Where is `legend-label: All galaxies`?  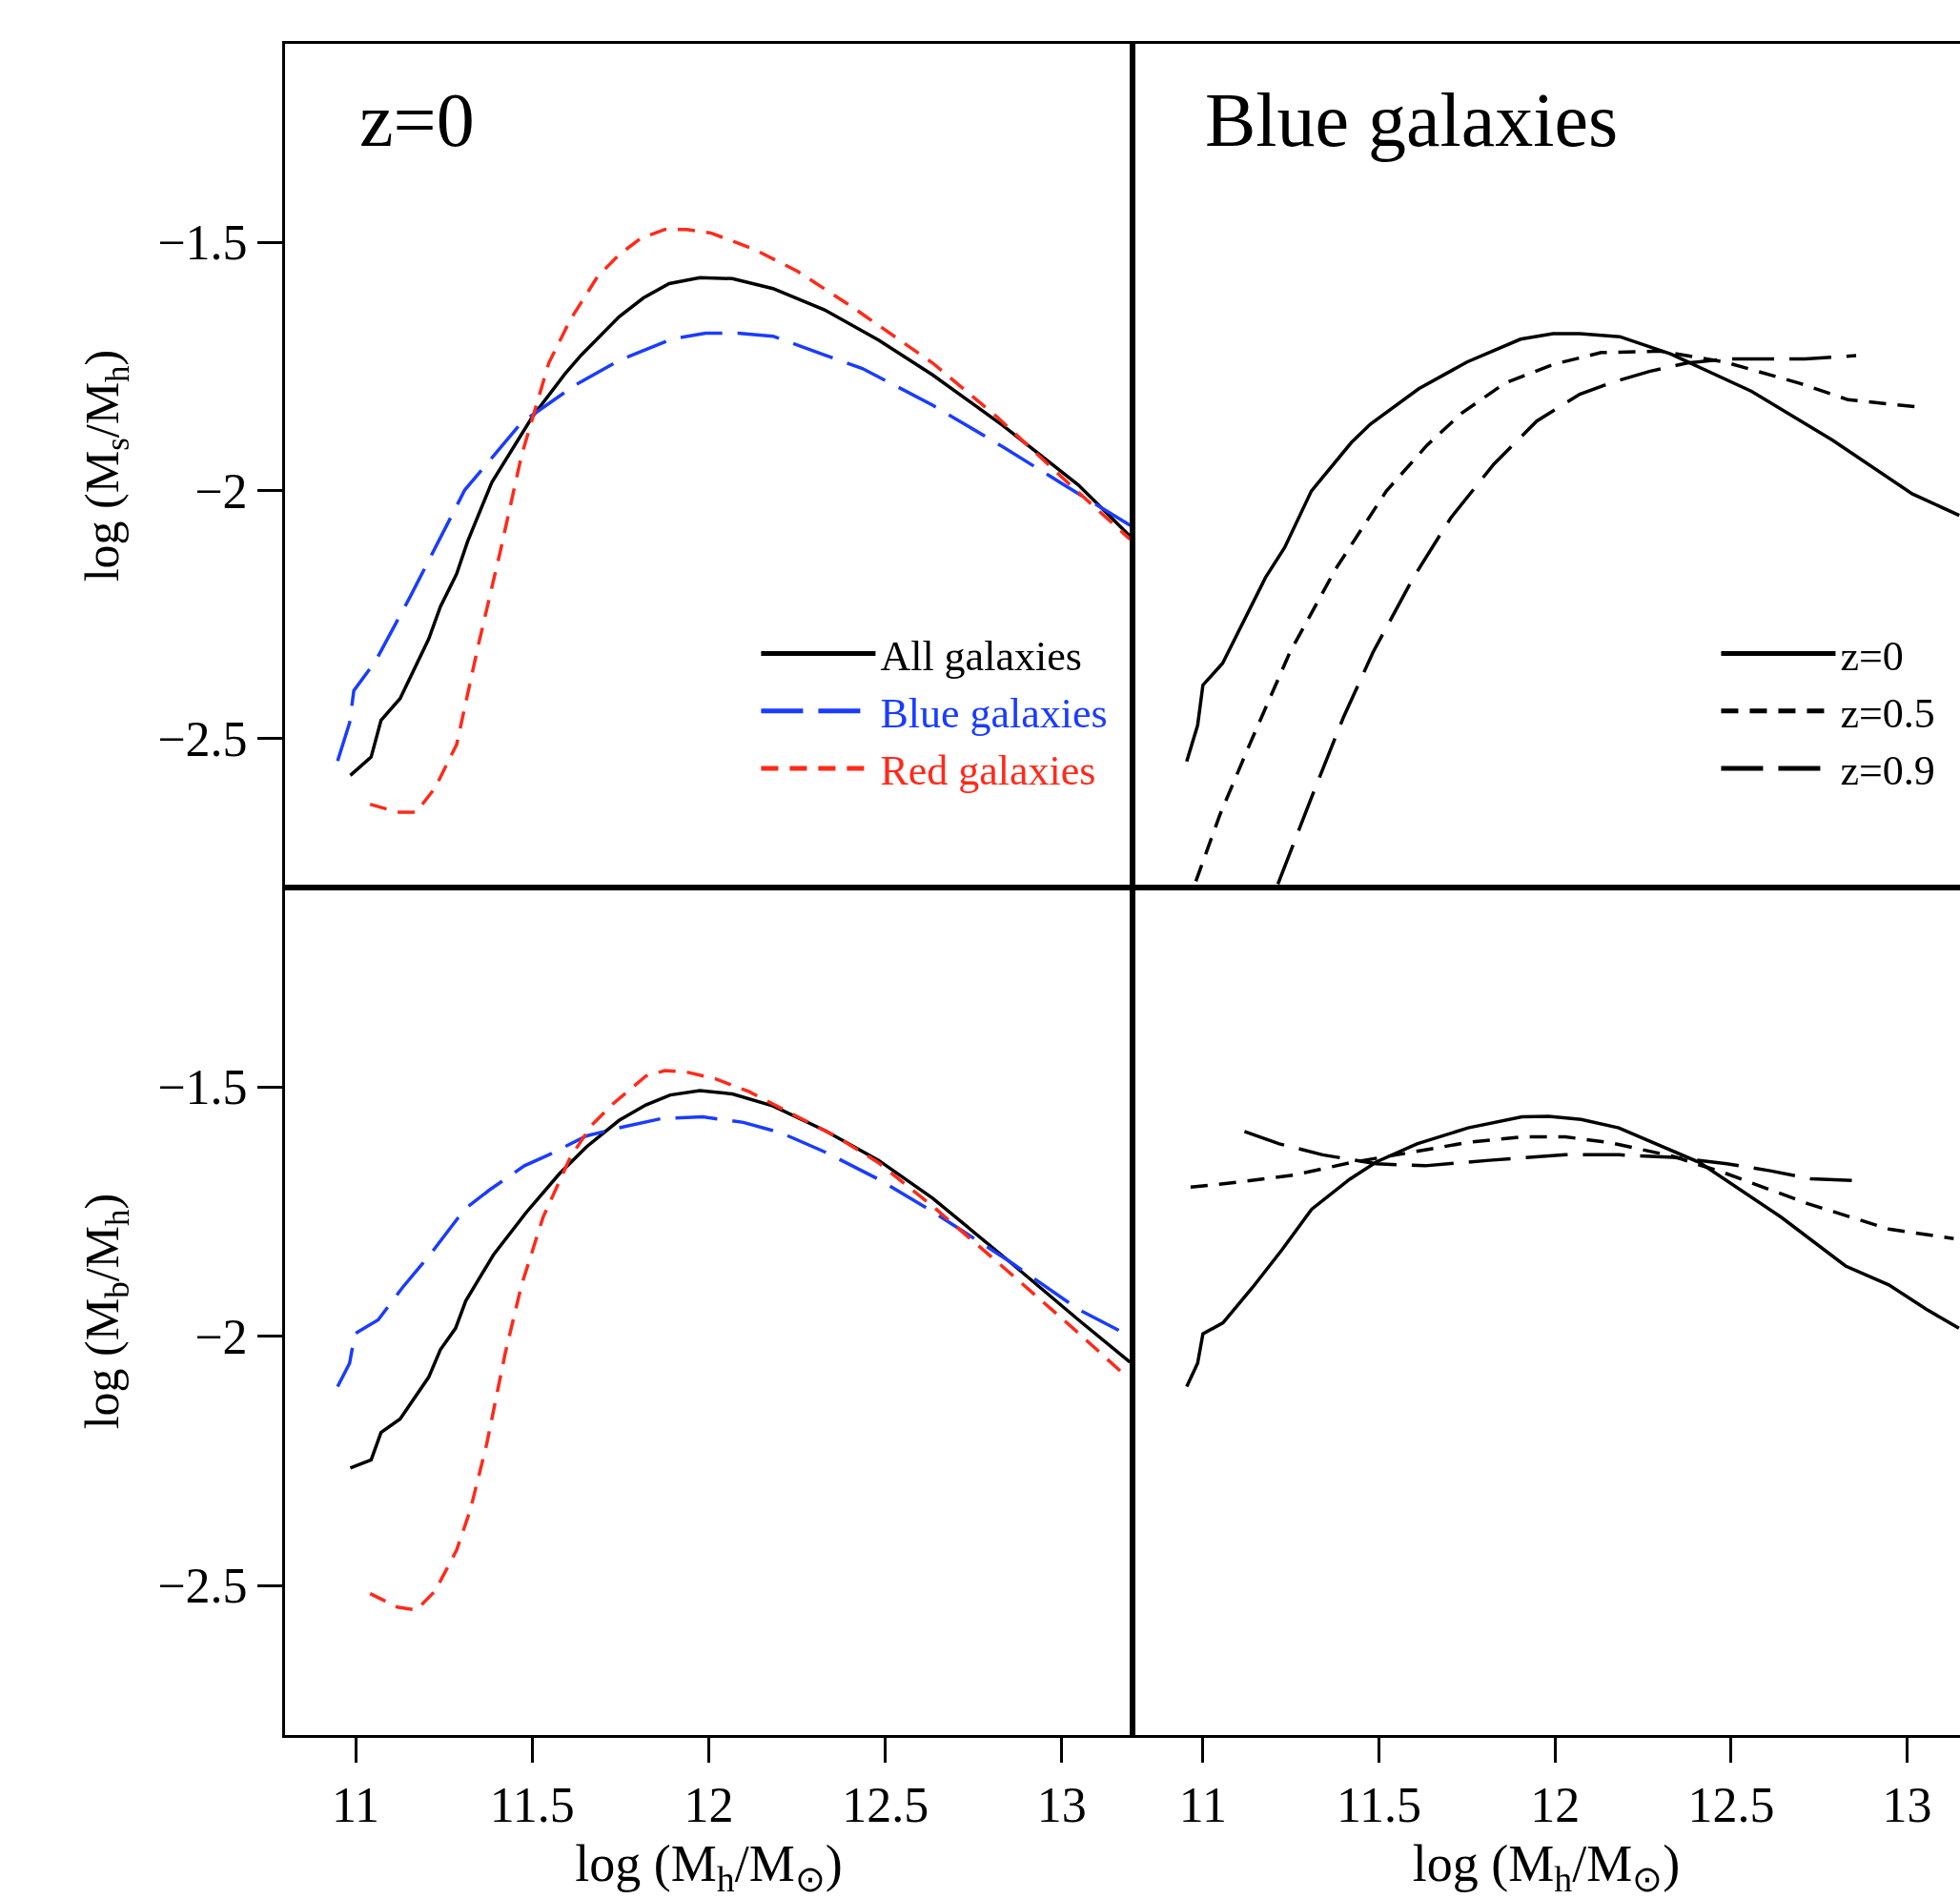
legend-label: All galaxies is located at coordinates (981, 656).